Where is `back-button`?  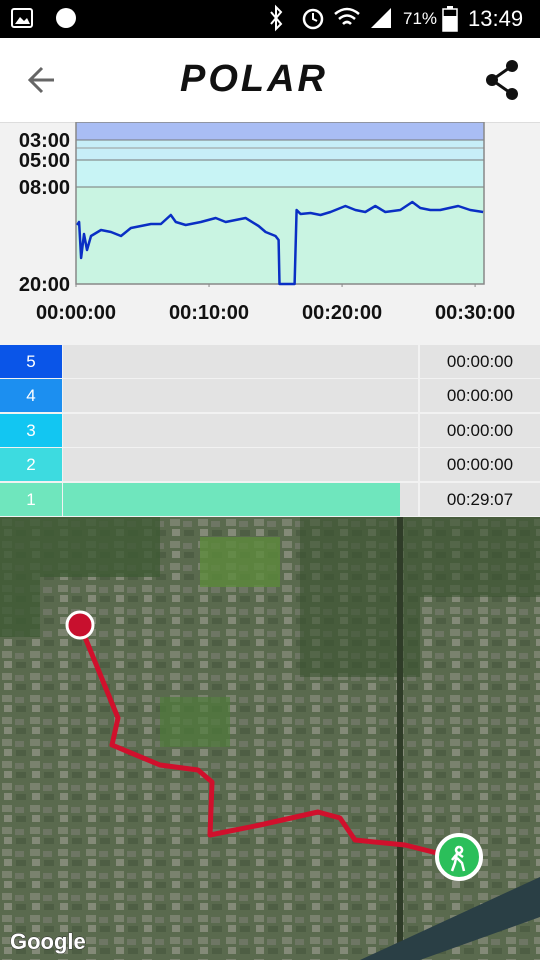 back-button is located at coordinates (42, 80).